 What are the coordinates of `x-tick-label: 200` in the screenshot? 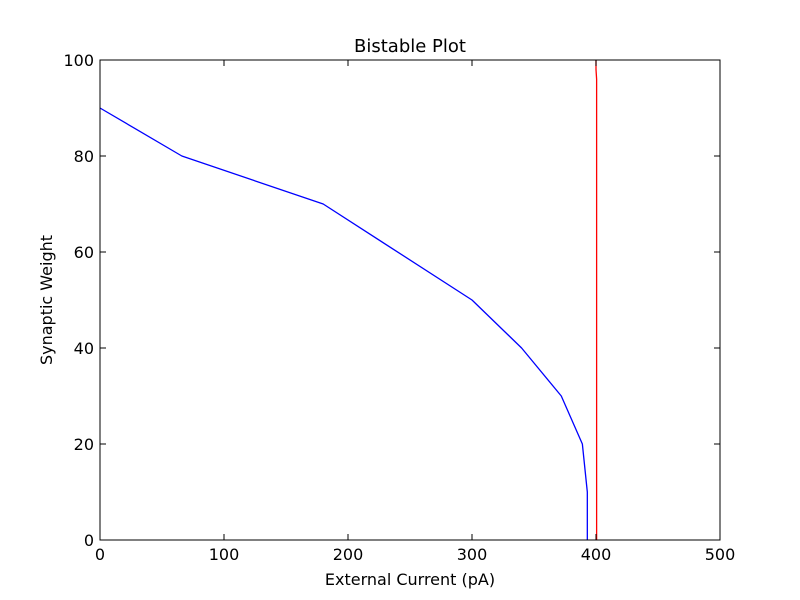 It's located at (348, 554).